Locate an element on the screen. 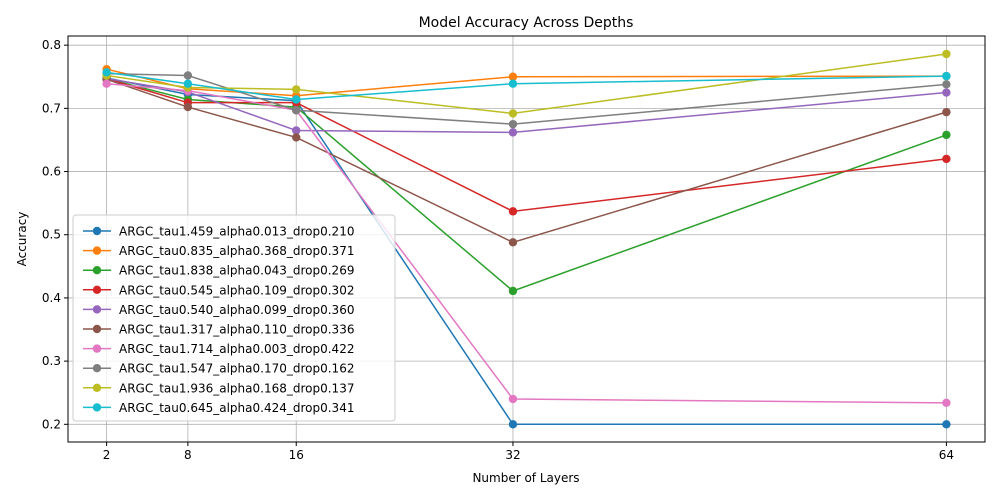  y-axis-ticks: 0.2 0.3 0.4 0.5 0.6 0.7 0.8 is located at coordinates (55, 234).